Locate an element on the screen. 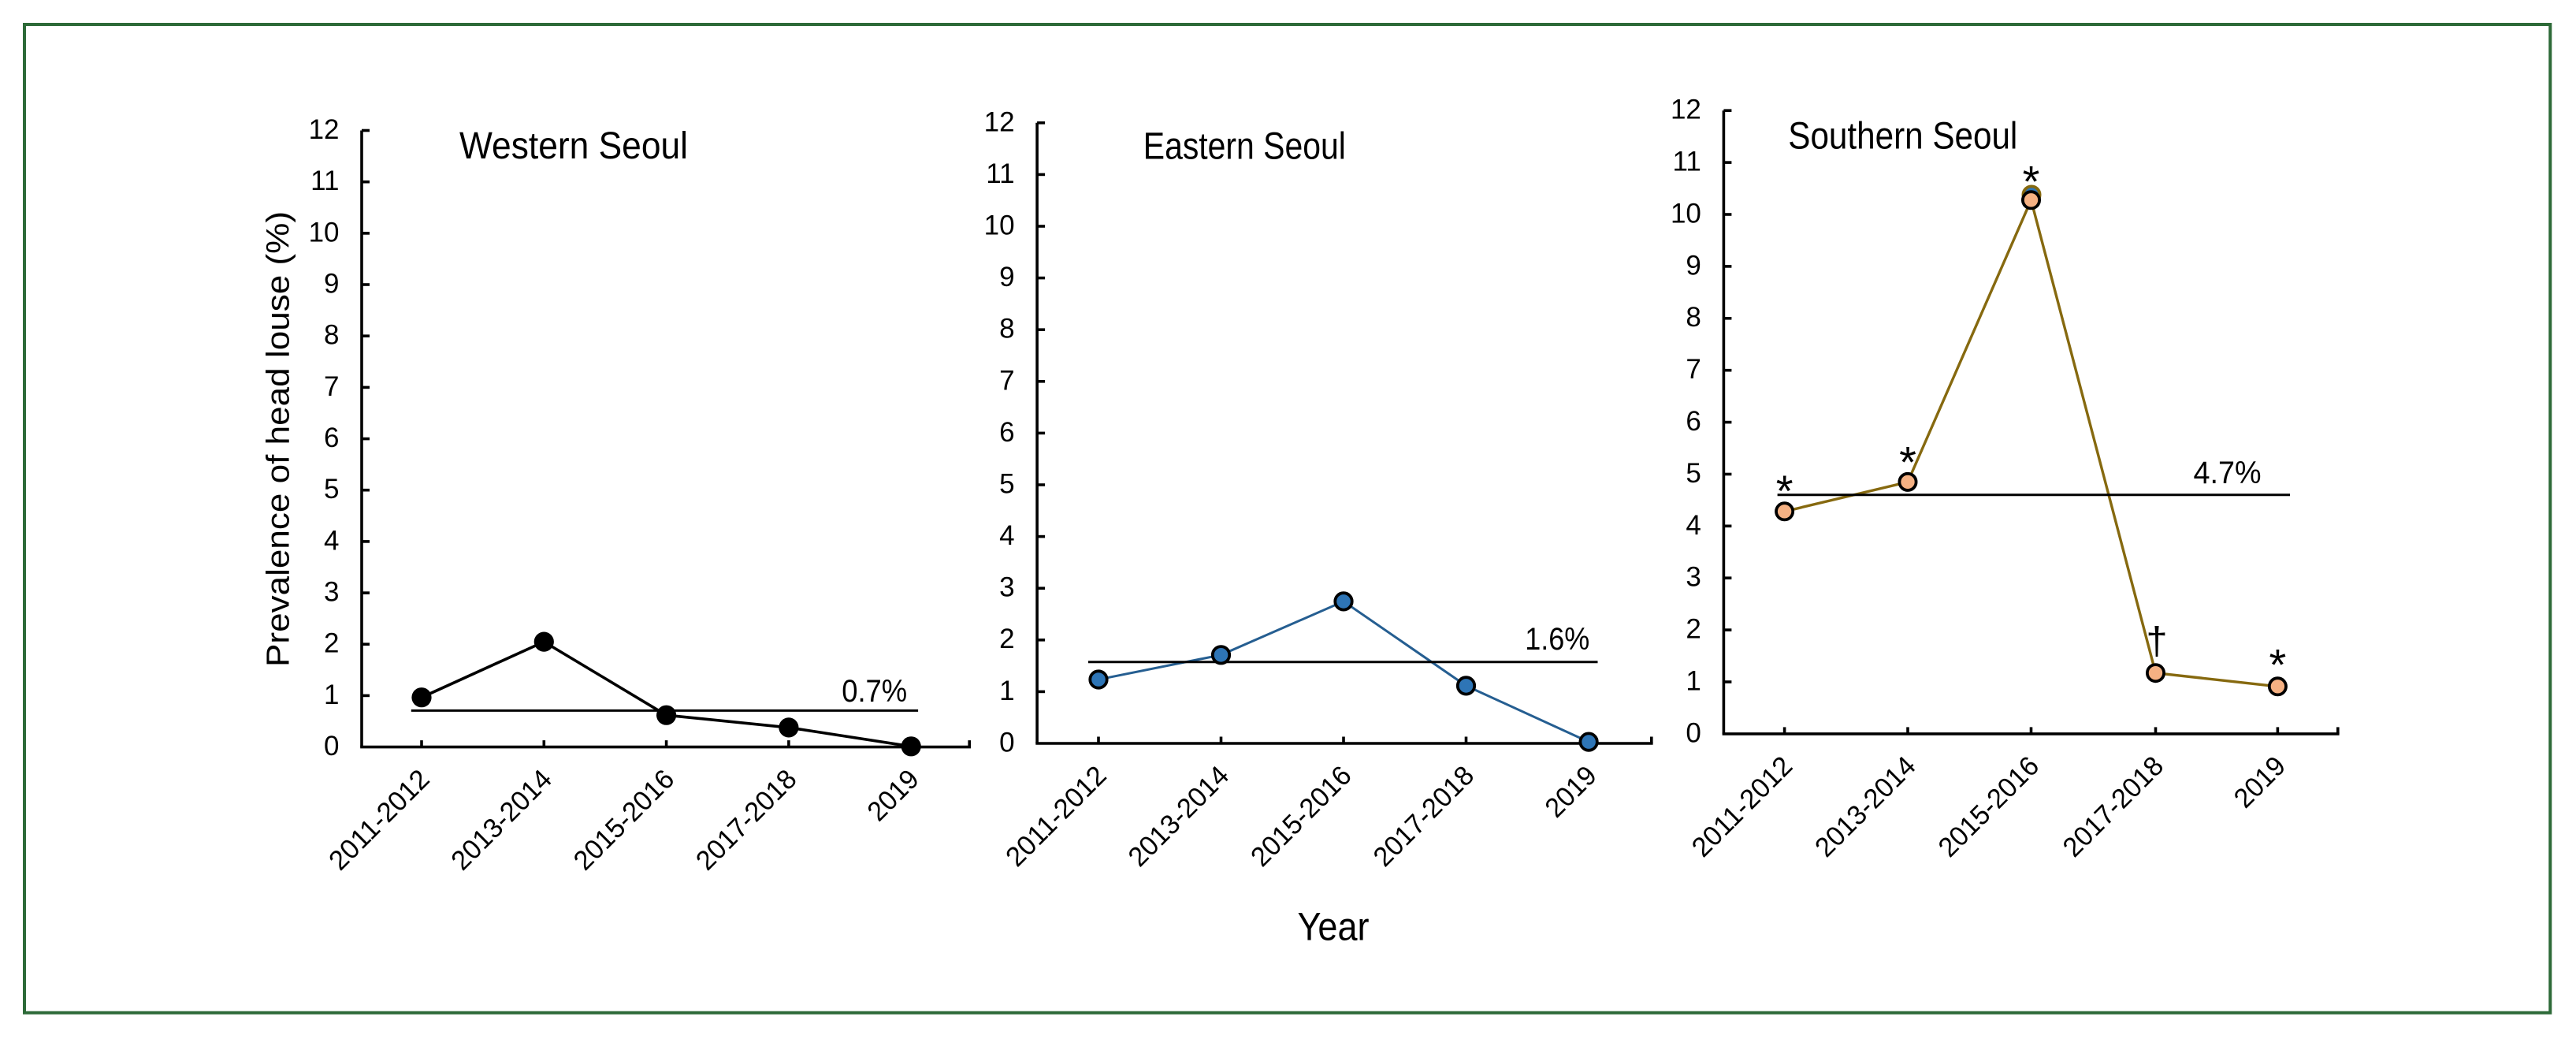  svg-text: 1.6% is located at coordinates (1557, 639).